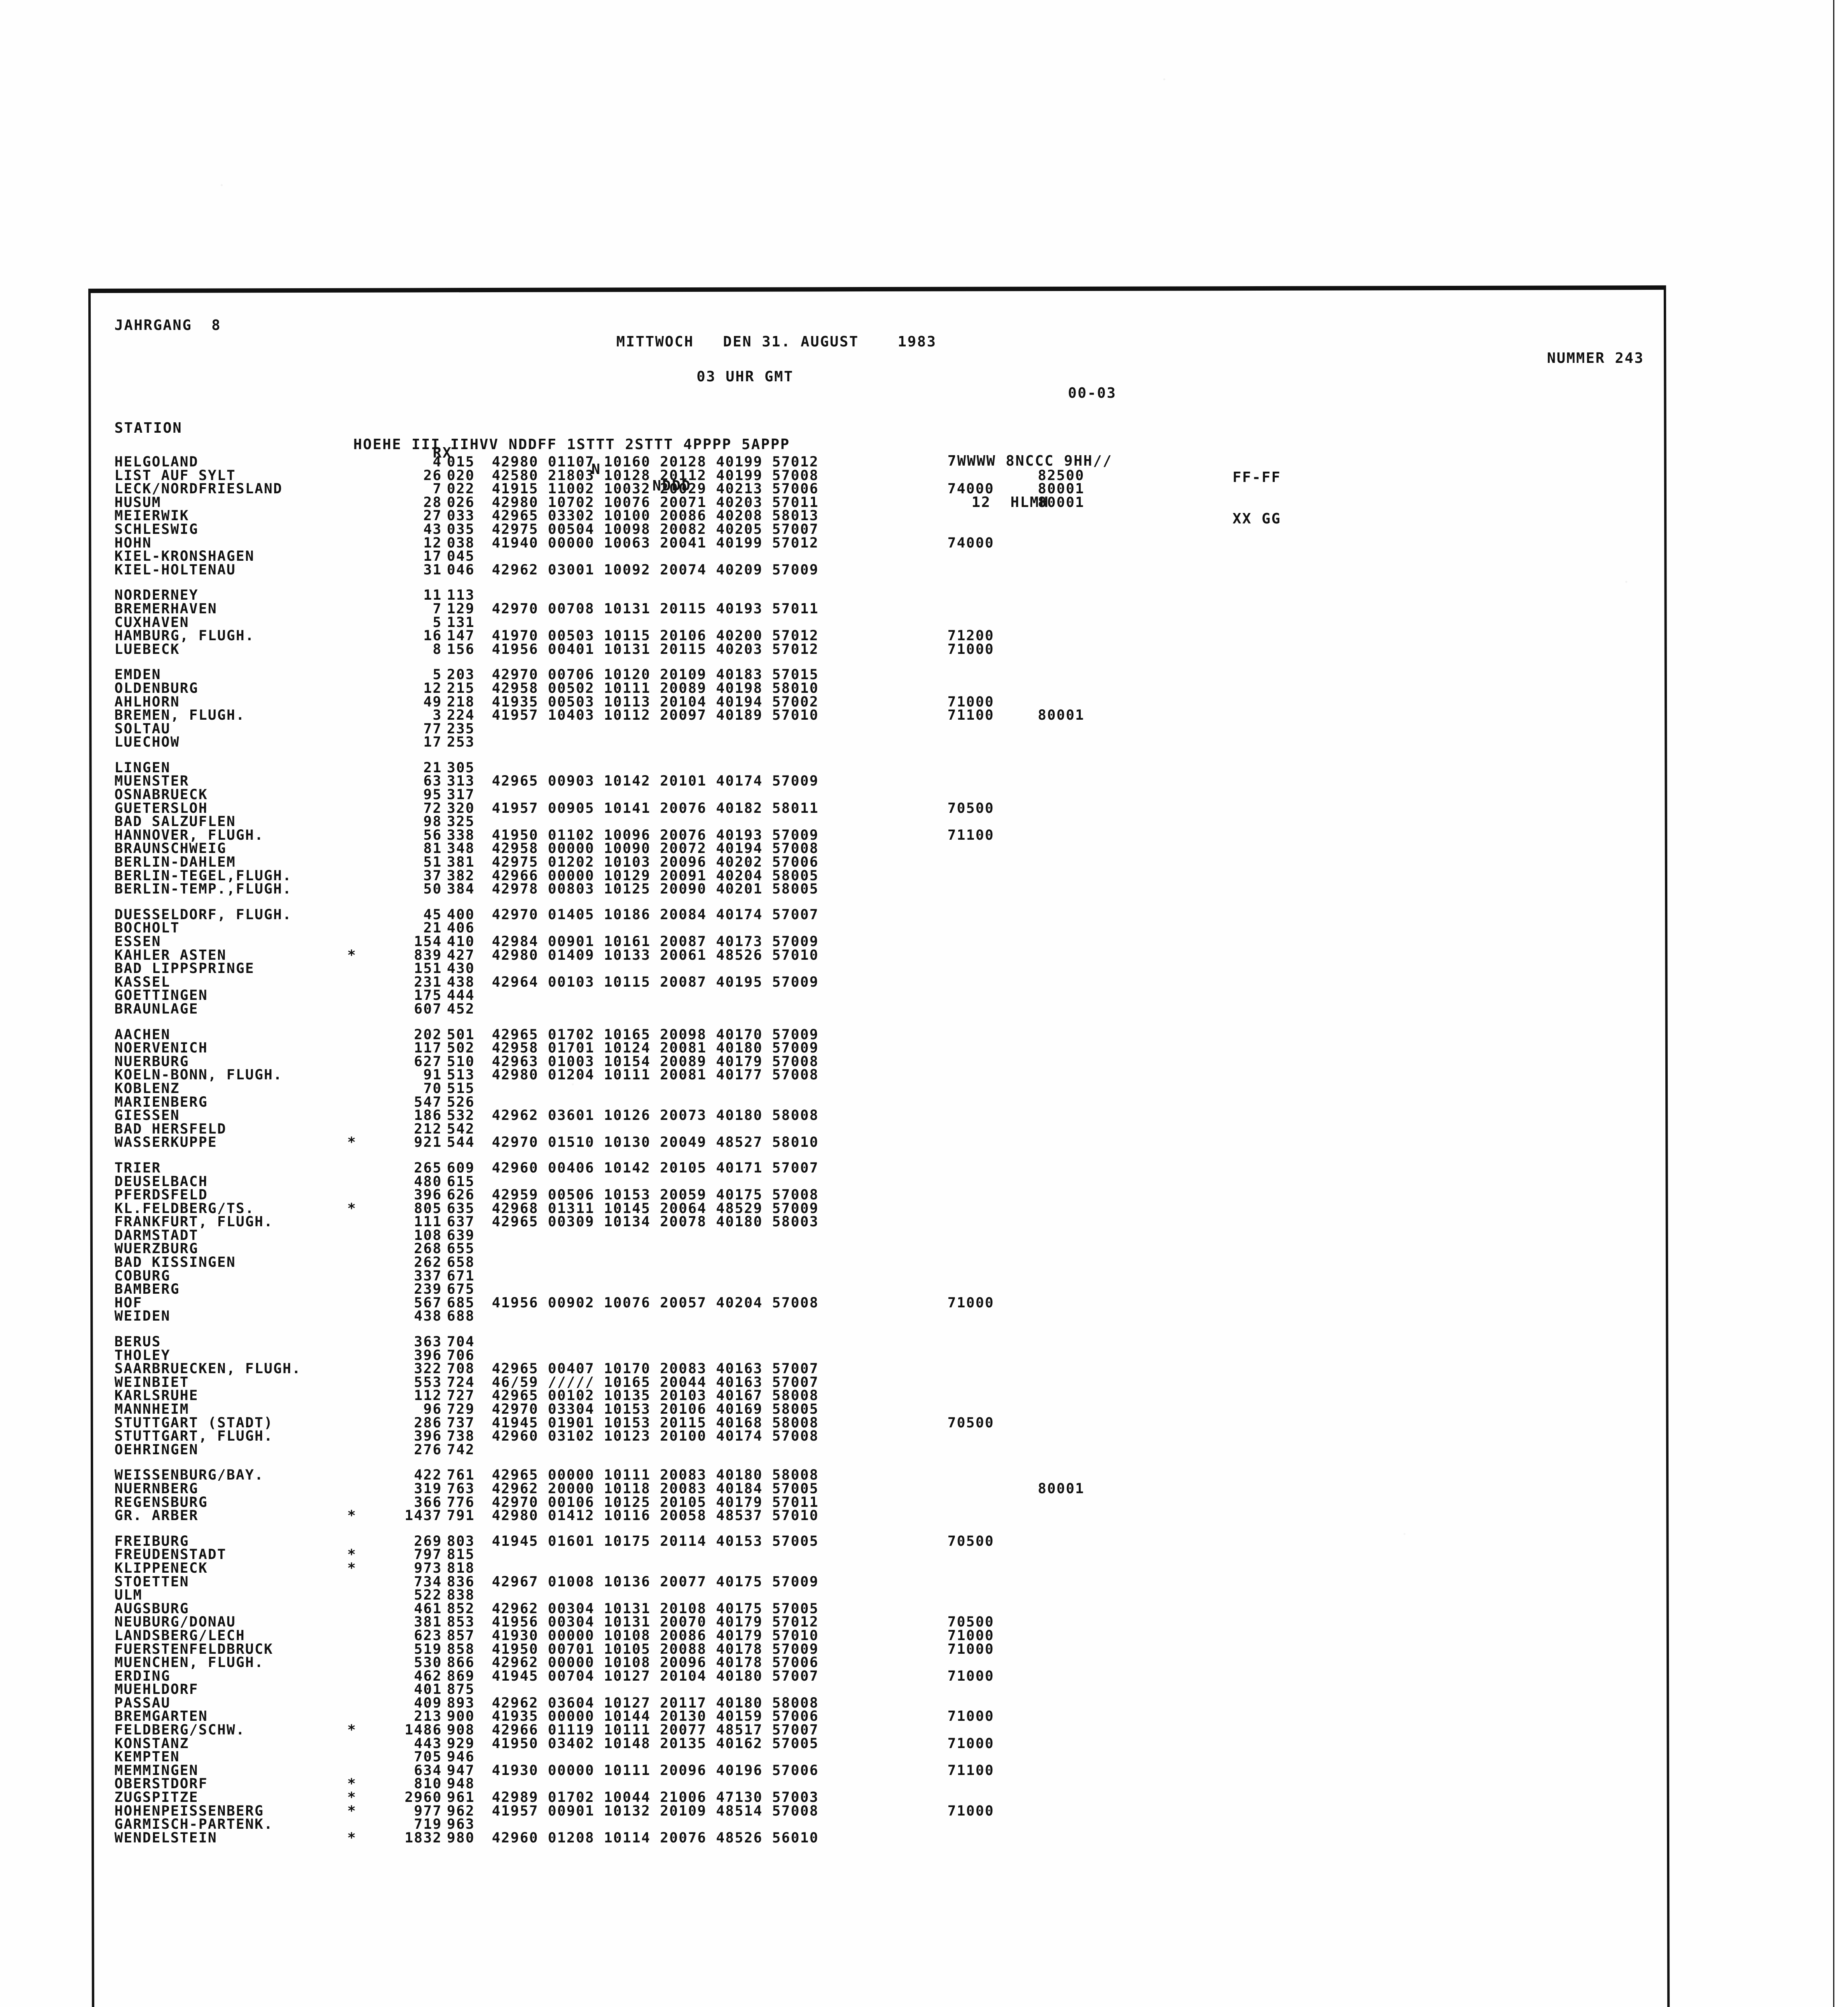 This screenshot has width=1848, height=2007. What do you see at coordinates (461, 1289) in the screenshot?
I see `cell-iii: 675` at bounding box center [461, 1289].